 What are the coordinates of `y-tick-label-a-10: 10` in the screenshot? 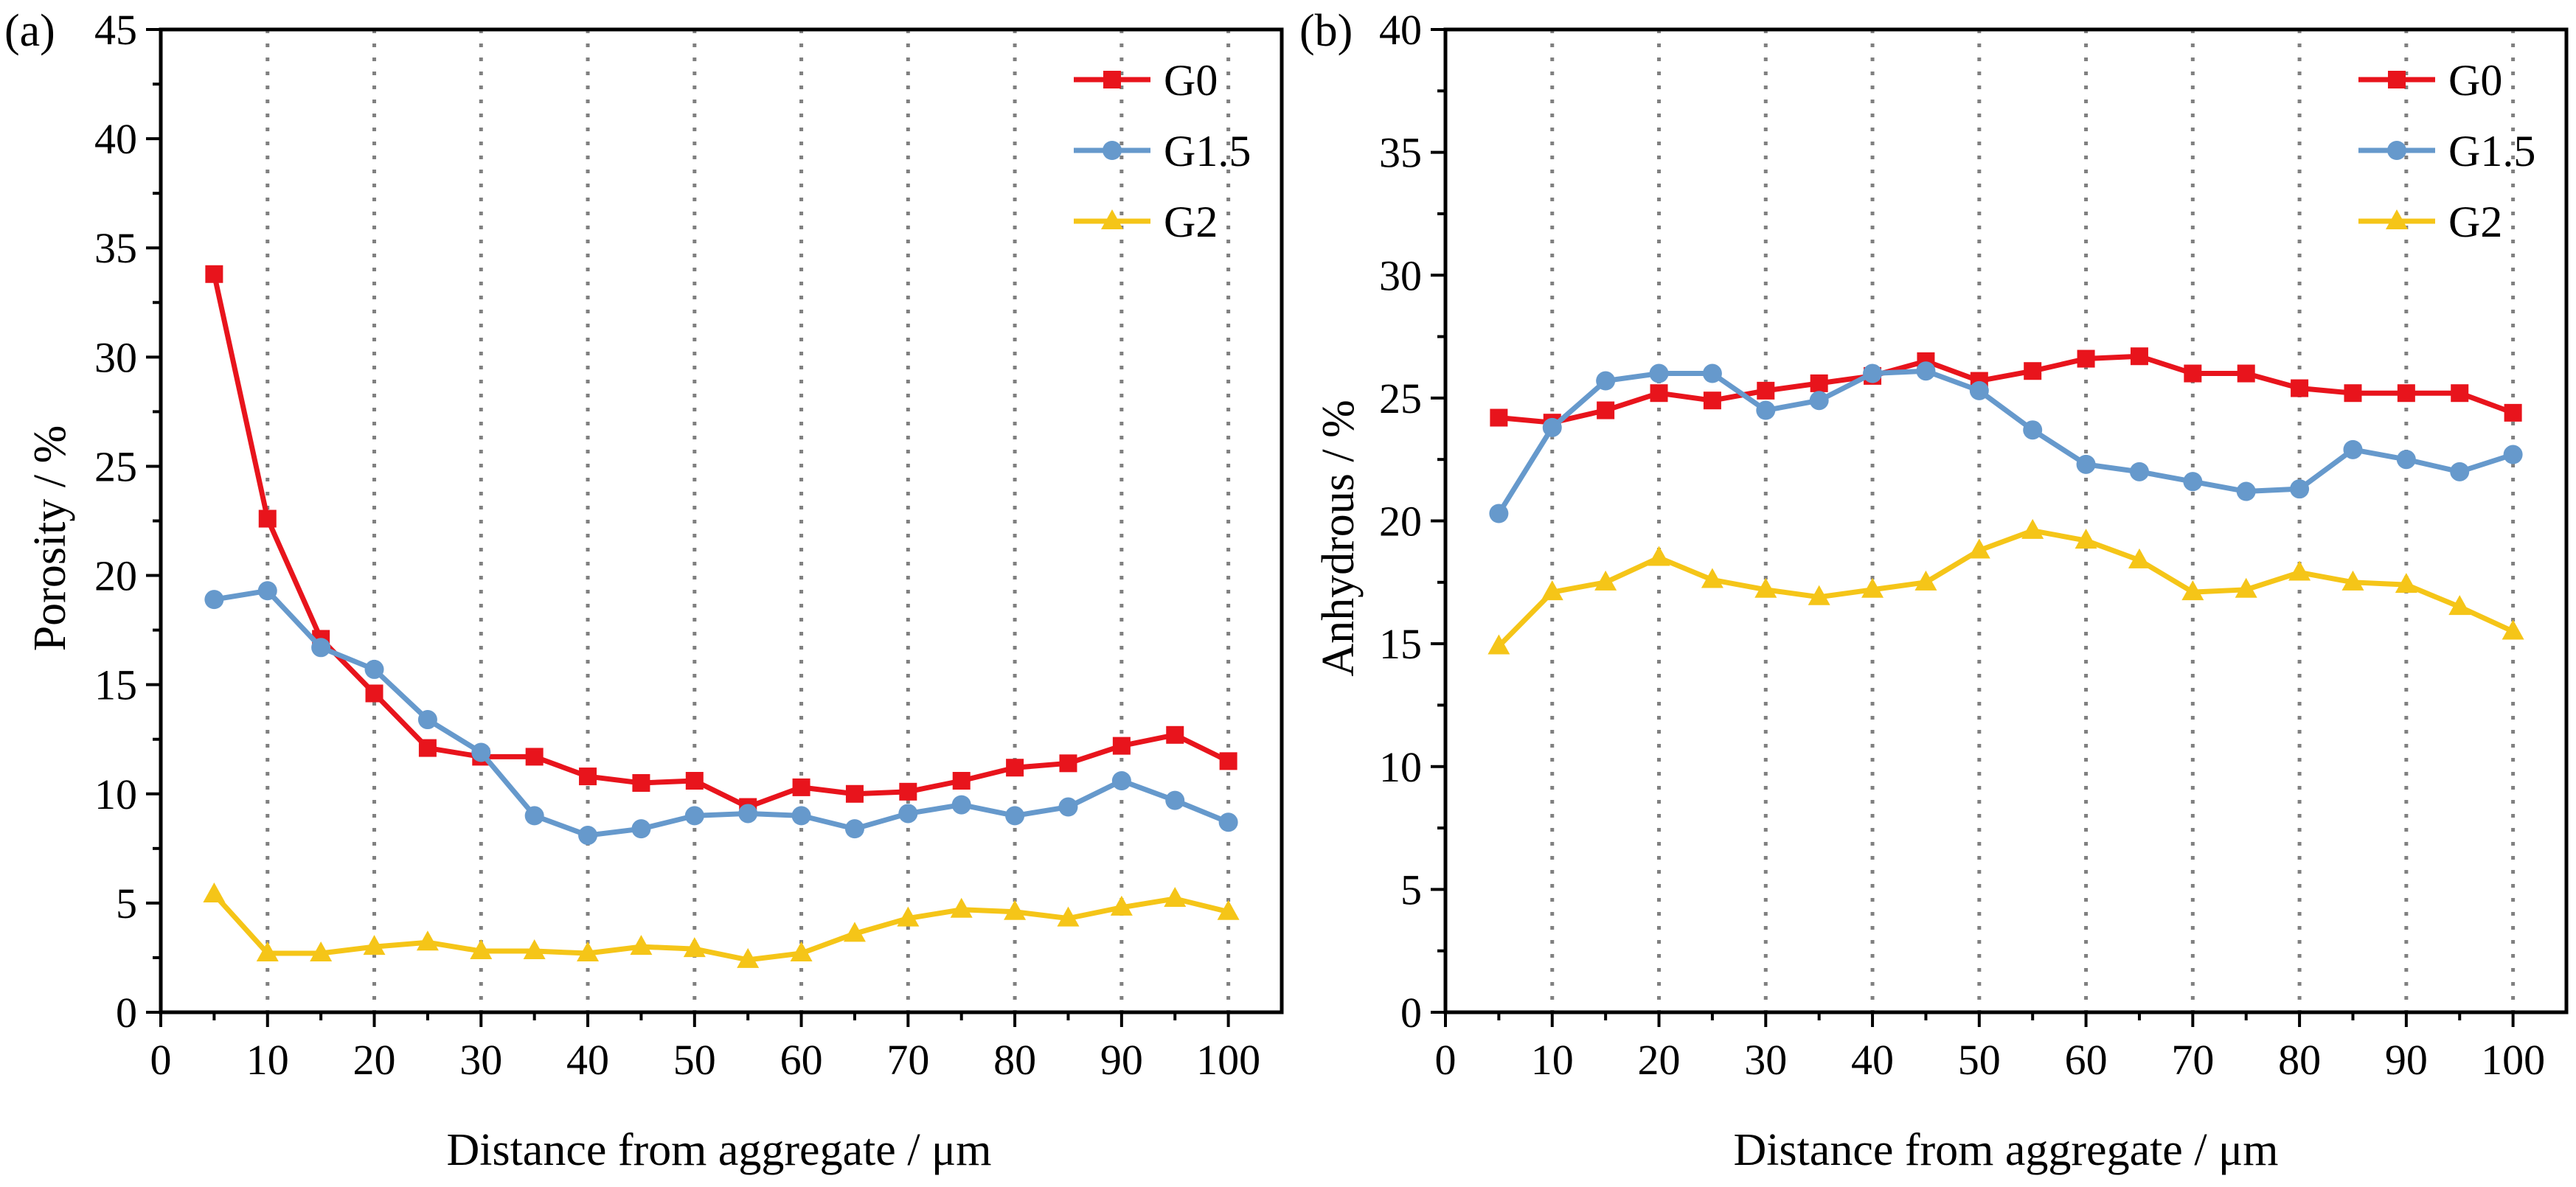 It's located at (115, 794).